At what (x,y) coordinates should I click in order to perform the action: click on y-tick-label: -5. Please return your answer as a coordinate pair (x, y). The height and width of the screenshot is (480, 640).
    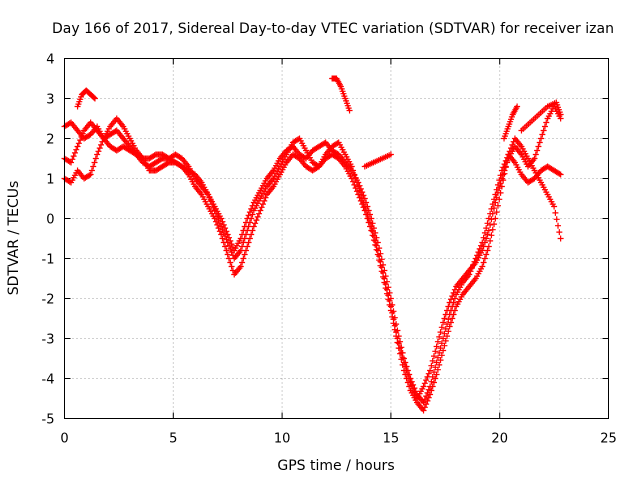
    Looking at the image, I should click on (48, 420).